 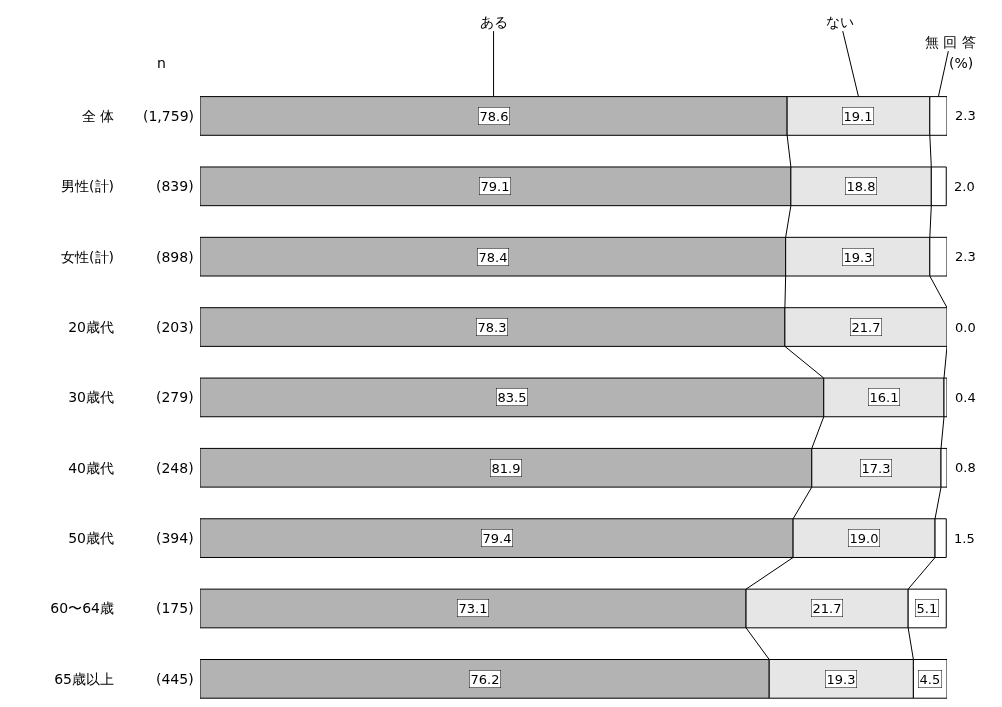 I want to click on data-label: 19.0, so click(x=864, y=538).